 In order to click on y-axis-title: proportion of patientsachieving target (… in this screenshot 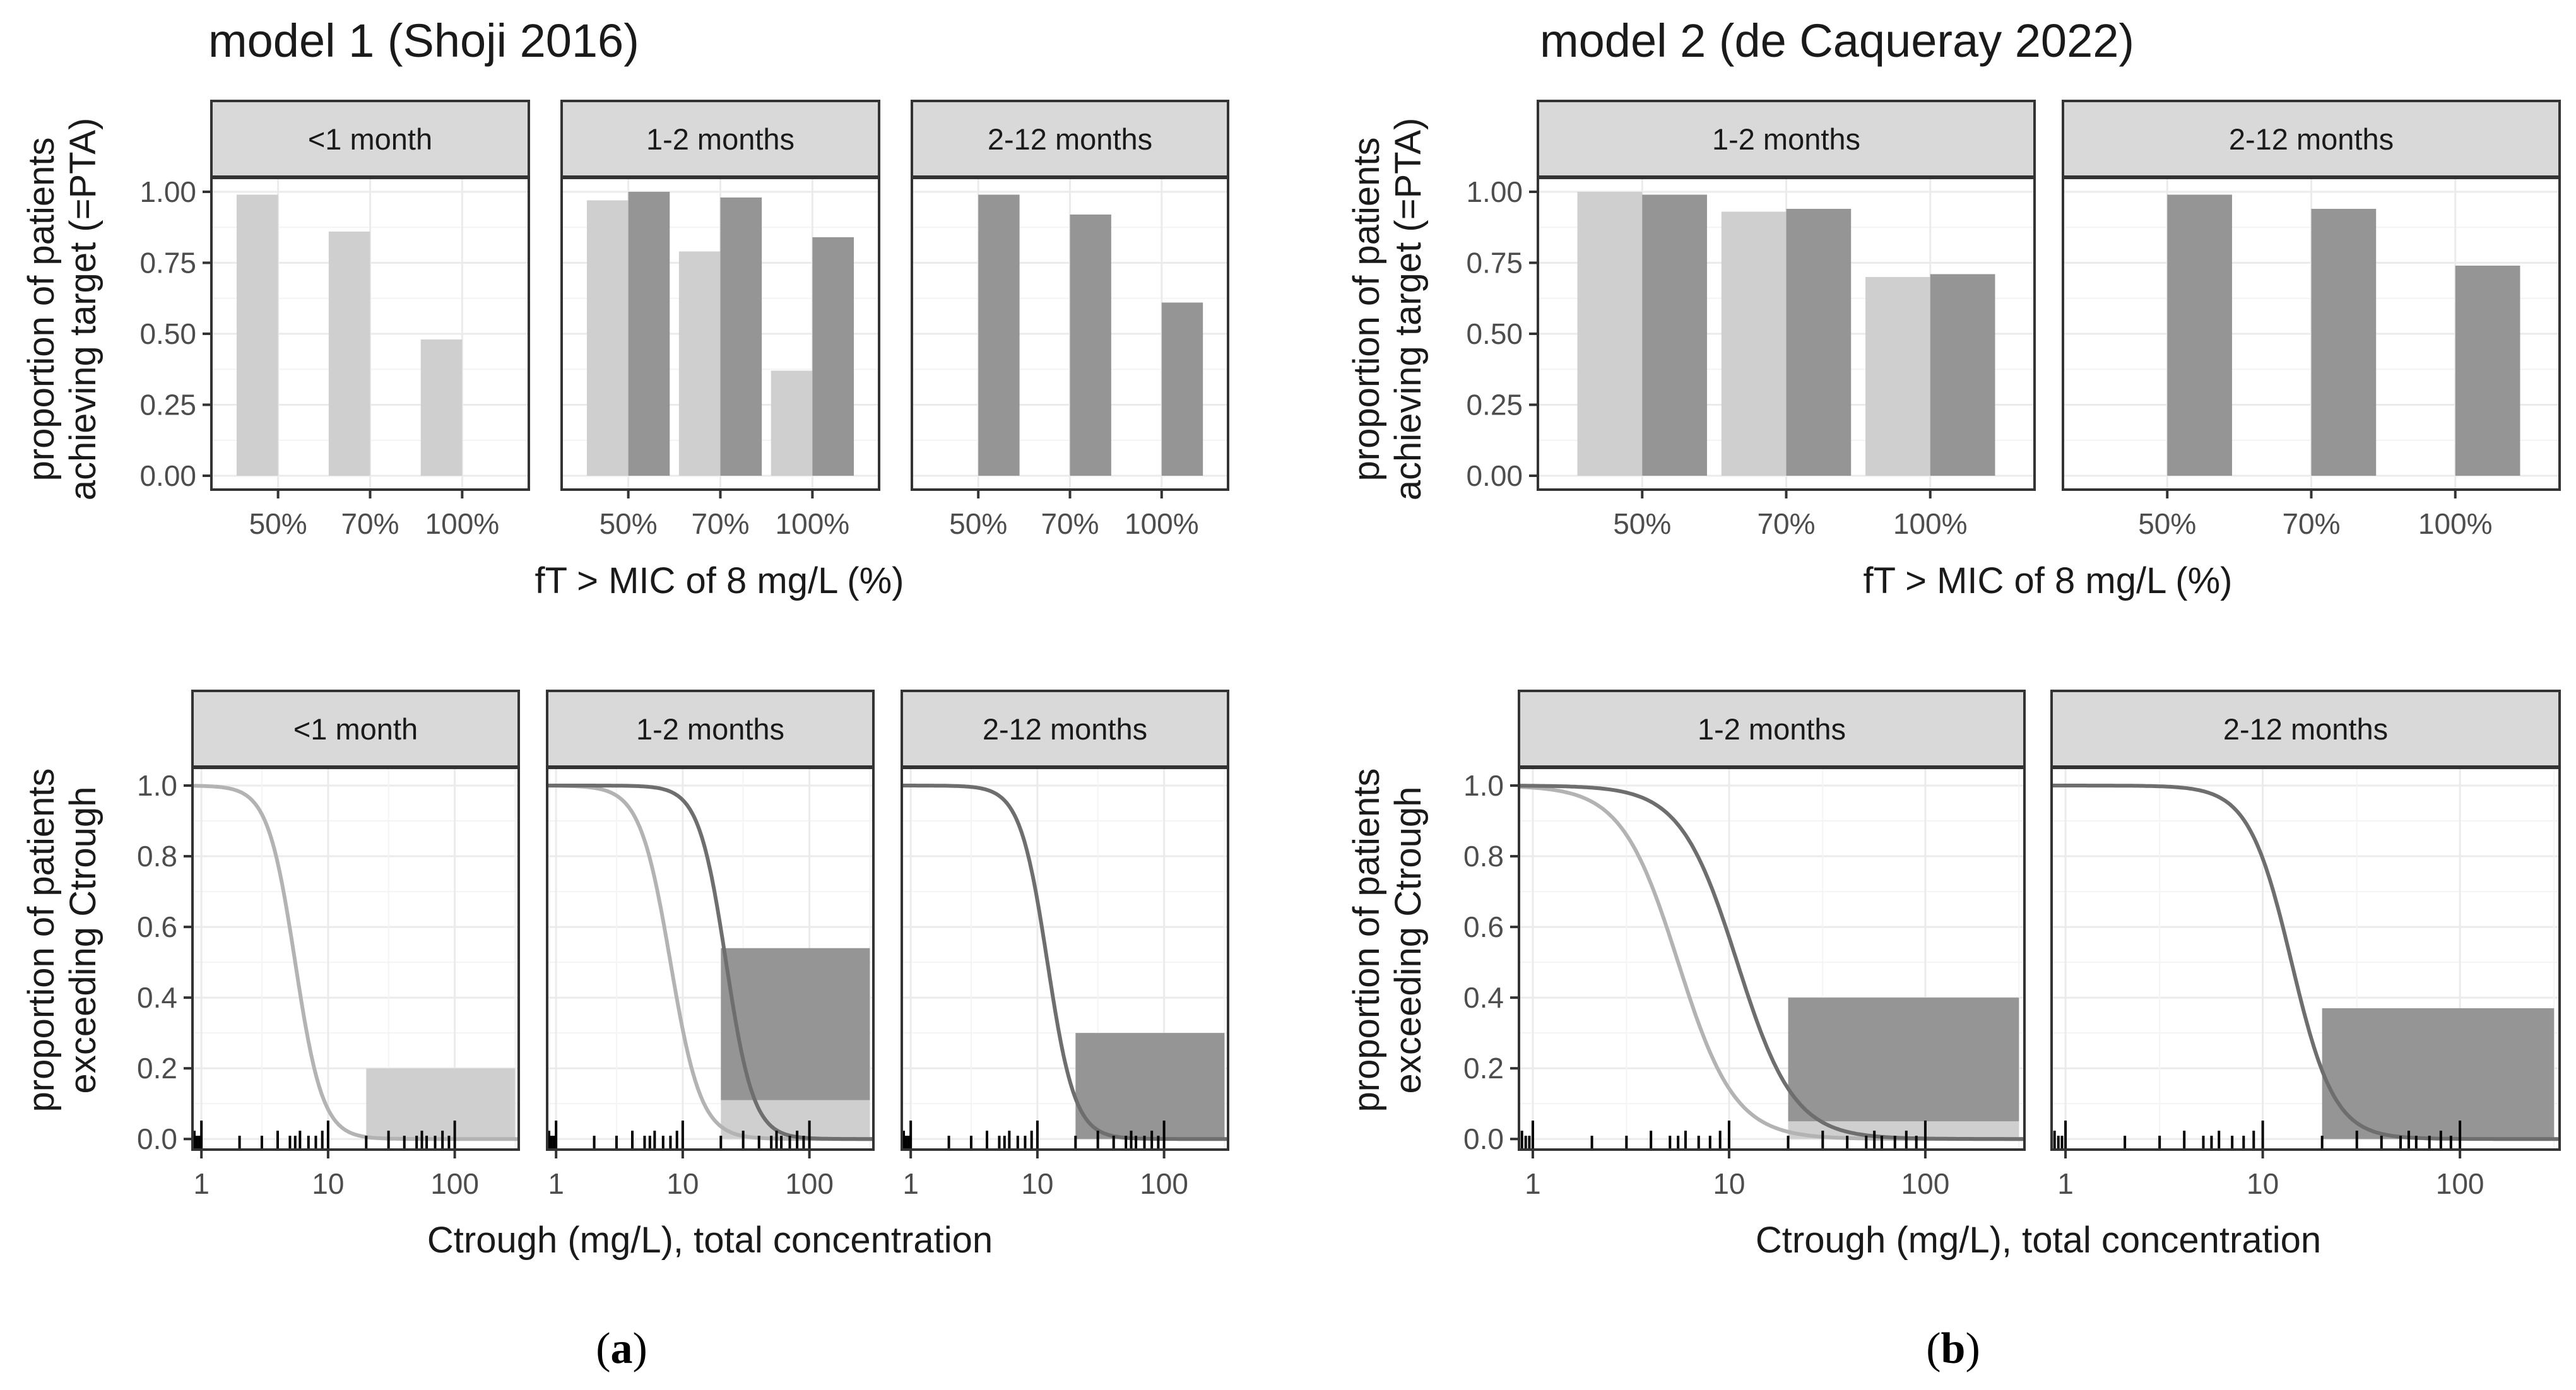, I will do `click(1388, 309)`.